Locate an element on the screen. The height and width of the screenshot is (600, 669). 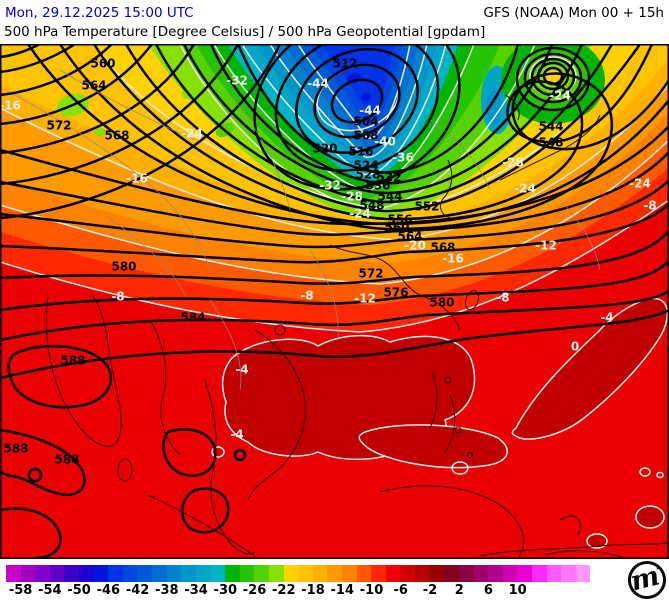
temperature-label: -20 is located at coordinates (415, 246).